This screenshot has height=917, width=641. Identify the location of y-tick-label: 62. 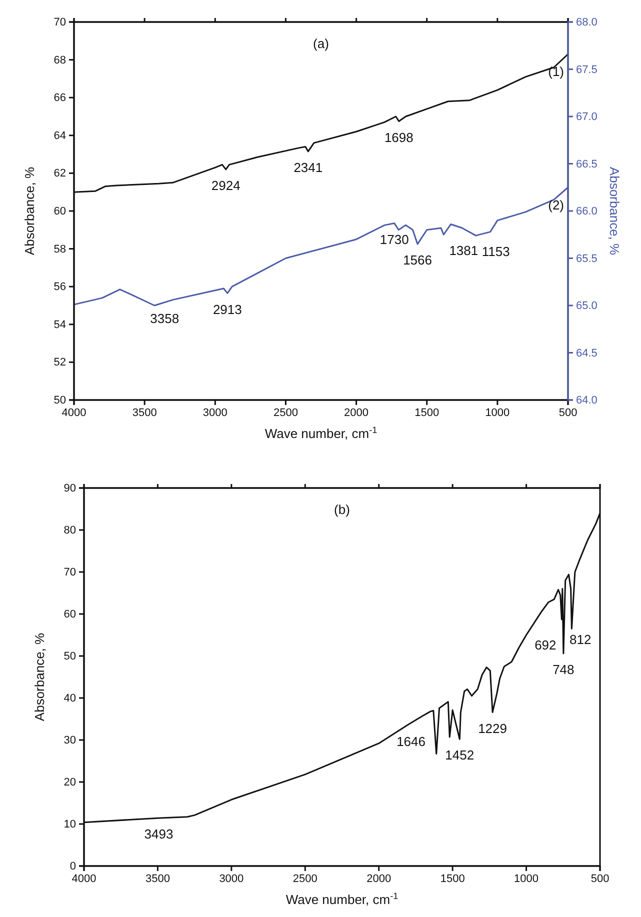
(60, 174).